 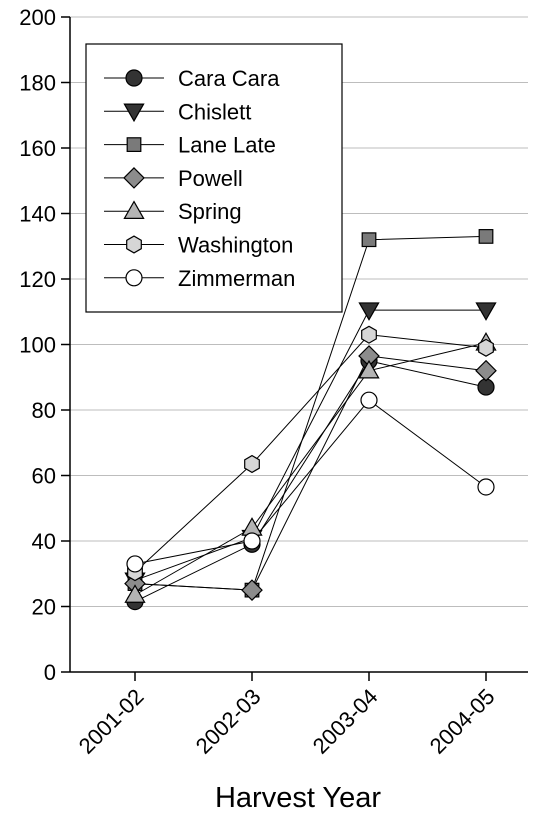 What do you see at coordinates (298, 798) in the screenshot?
I see `x-axis-title: Harvest Year` at bounding box center [298, 798].